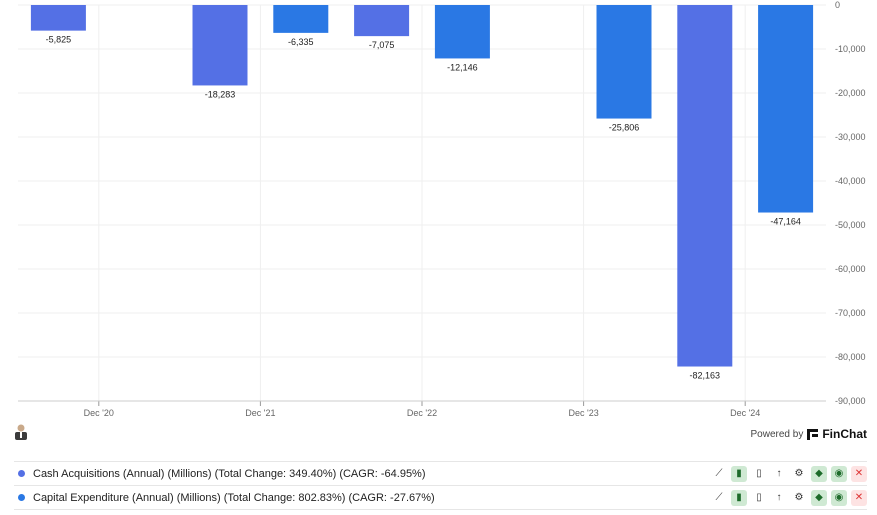 The height and width of the screenshot is (515, 877). I want to click on x-tick-label: Dec '20, so click(99, 413).